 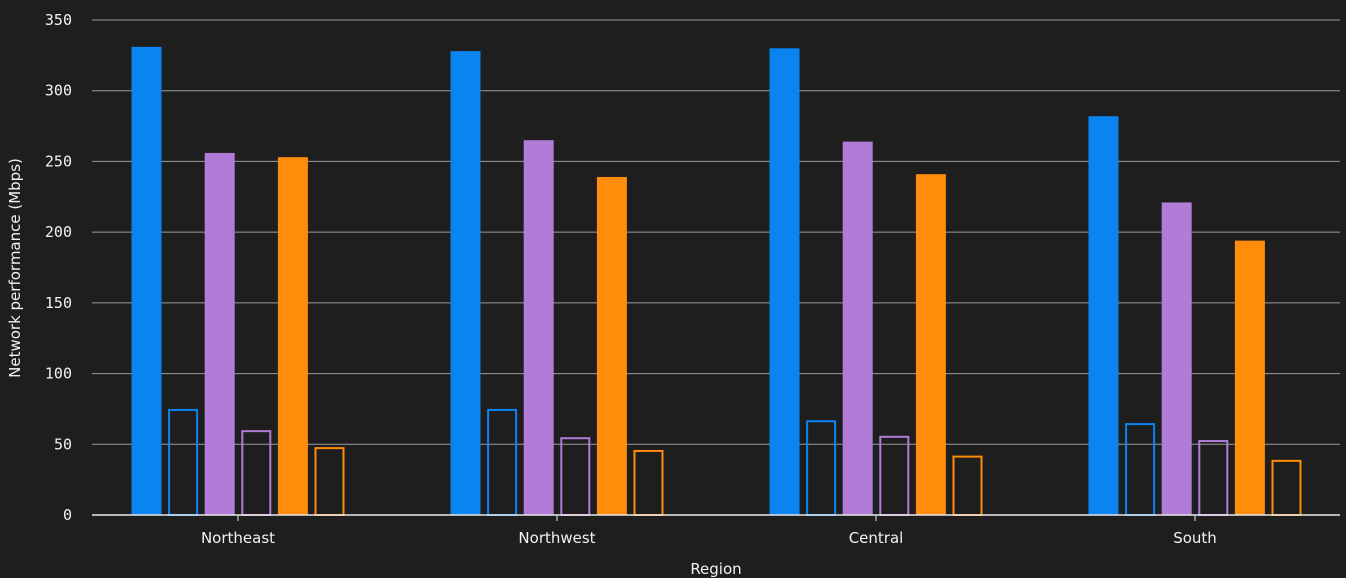 I want to click on axes, so click(x=716, y=517).